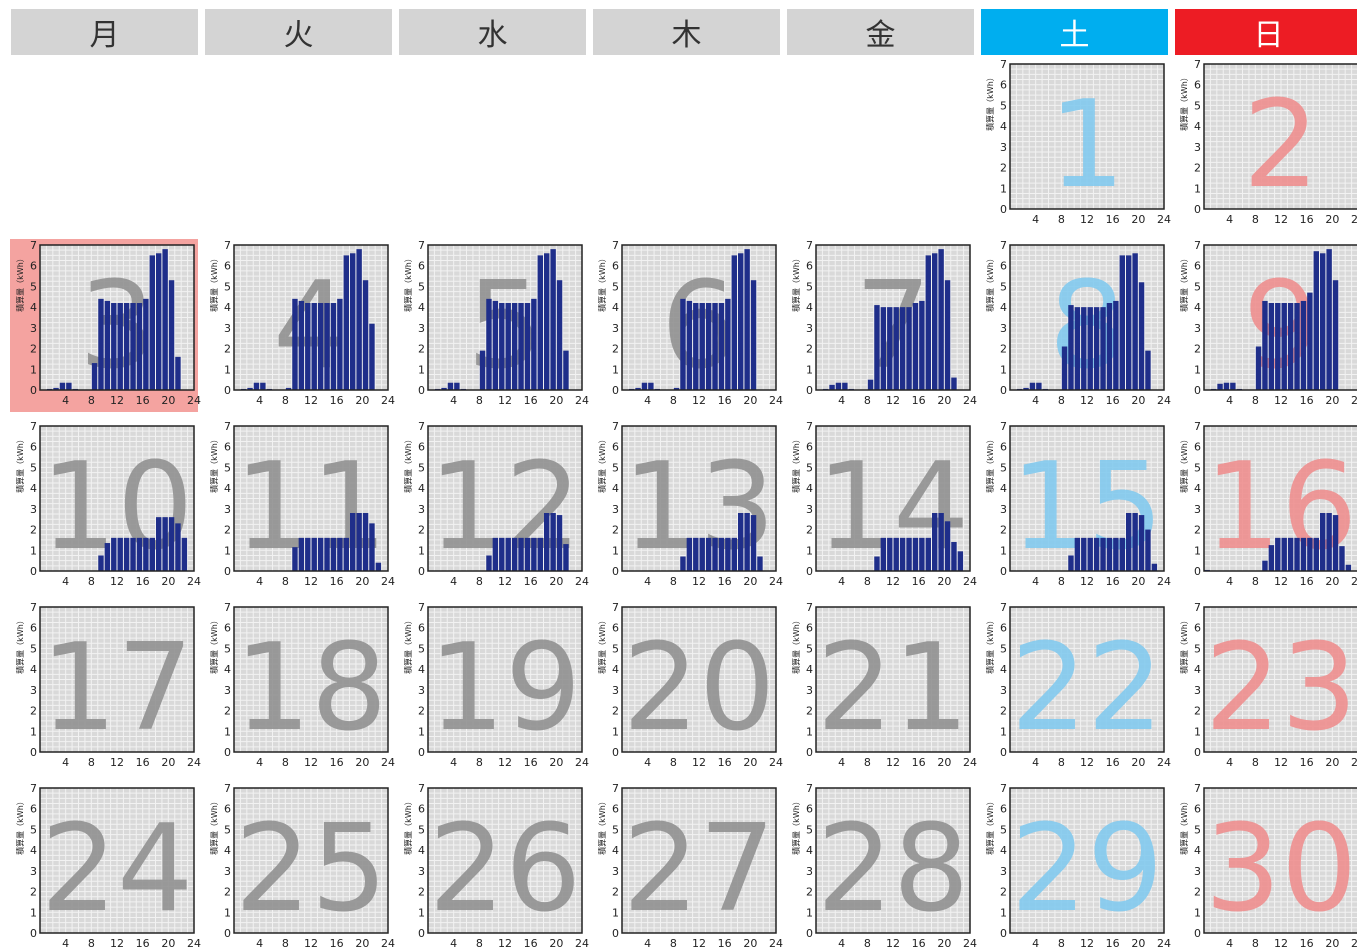  Describe the element at coordinates (841, 943) in the screenshot. I see `x-tick-label: 4` at that location.